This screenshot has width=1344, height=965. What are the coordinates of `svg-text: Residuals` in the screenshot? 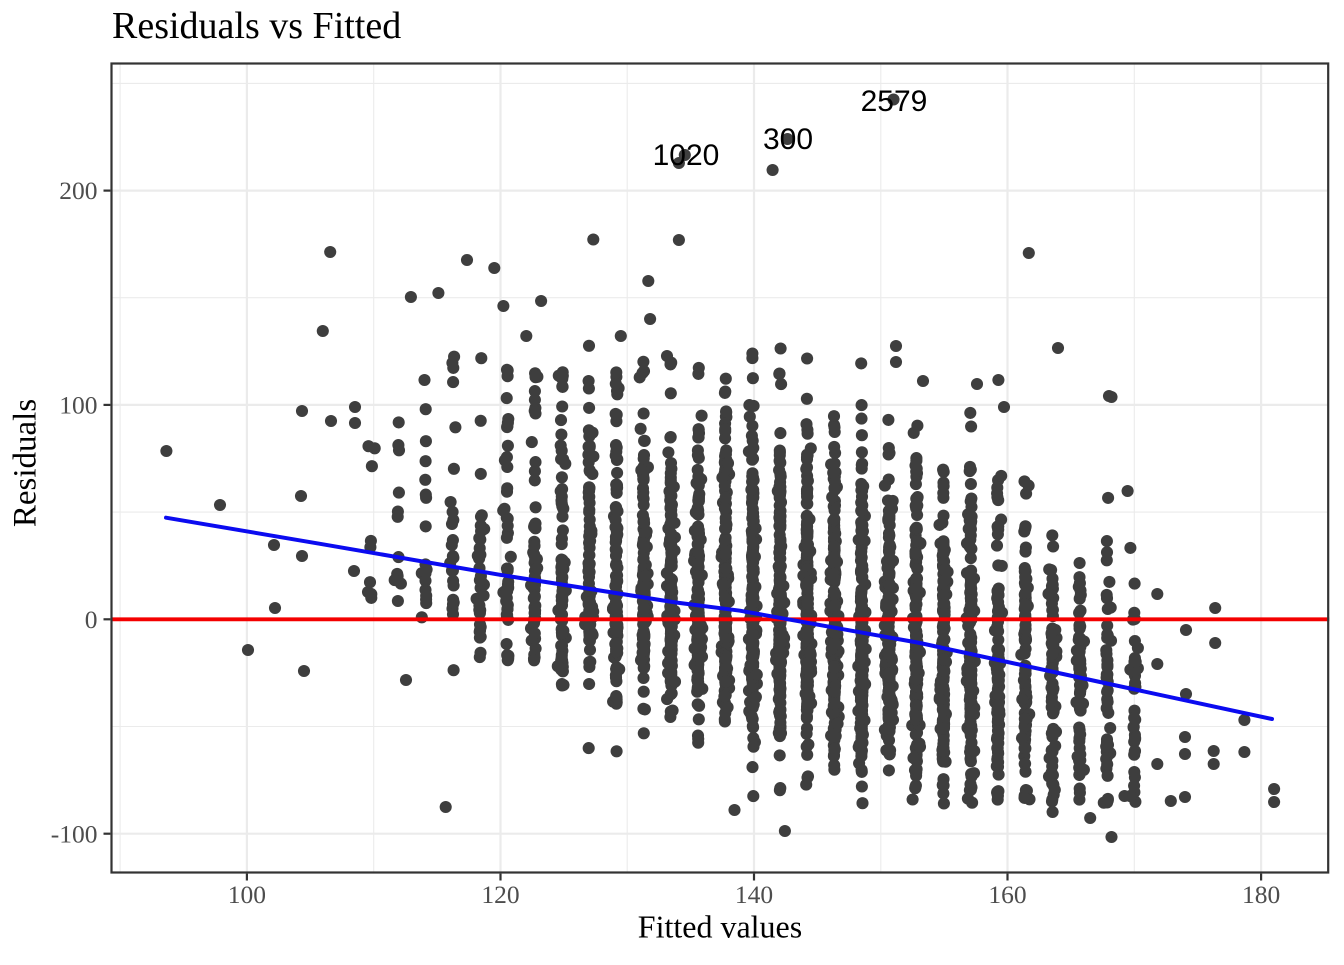 It's located at (26, 463).